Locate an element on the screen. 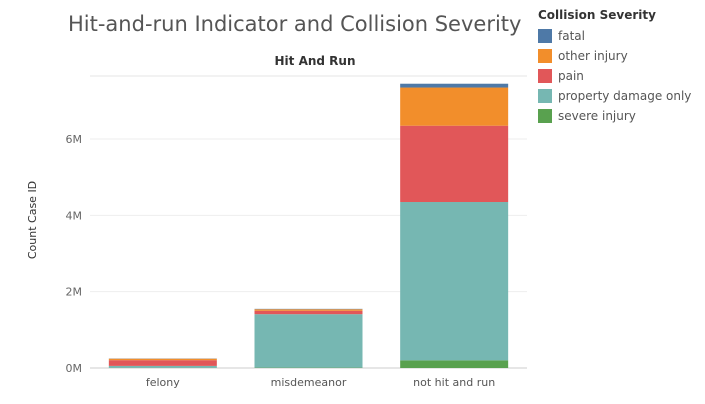 The width and height of the screenshot is (705, 404). legend-item: property damage only is located at coordinates (614, 96).